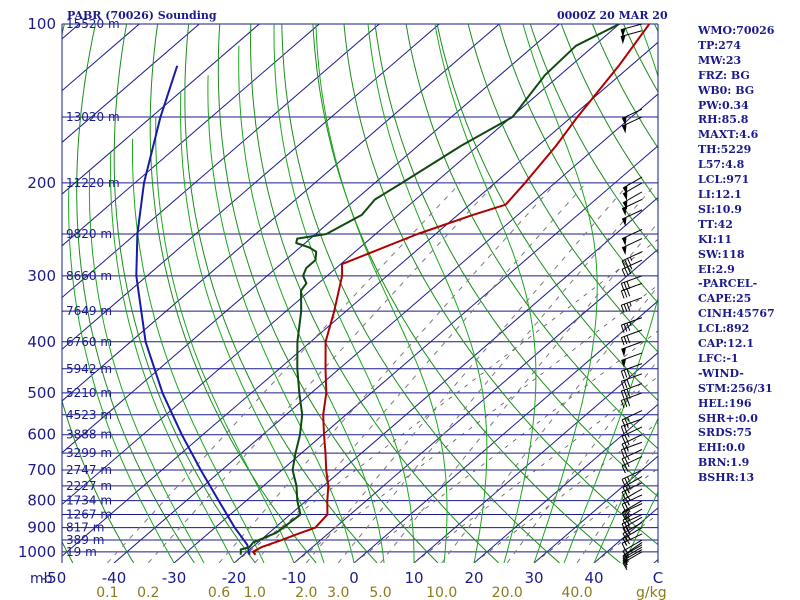  What do you see at coordinates (41, 183) in the screenshot?
I see `pressure-tick-label: 200` at bounding box center [41, 183].